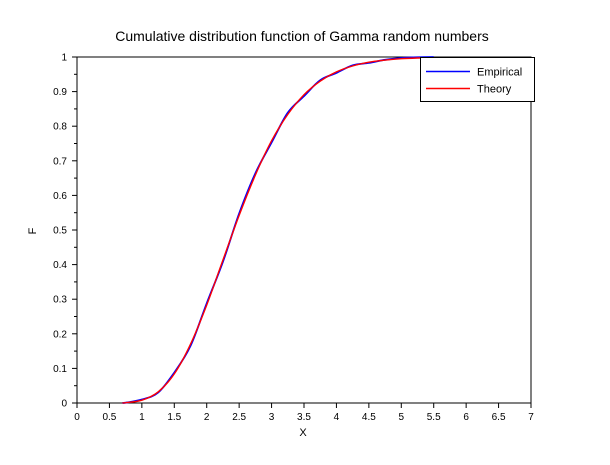 This screenshot has width=610, height=465. Describe the element at coordinates (369, 417) in the screenshot. I see `x-tick-label: 4.5` at that location.